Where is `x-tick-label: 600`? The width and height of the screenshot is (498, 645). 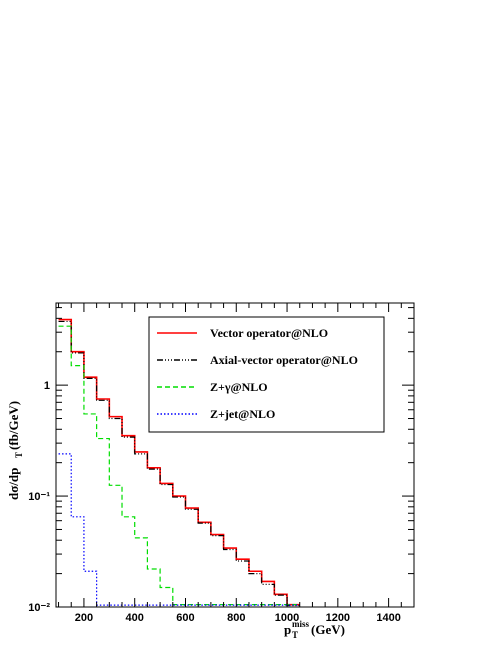
x-tick-label: 600 is located at coordinates (185, 618).